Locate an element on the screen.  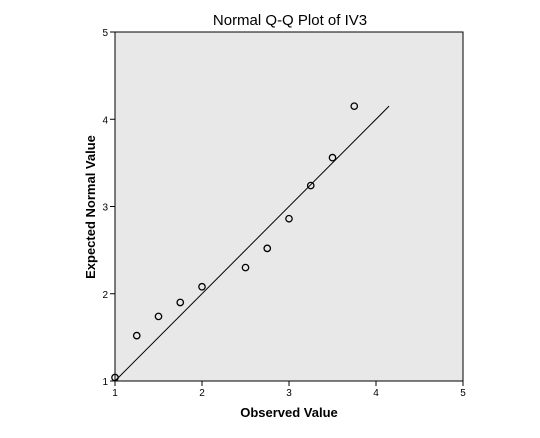
y-axis-label: Expected Normal Value is located at coordinates (90, 207).